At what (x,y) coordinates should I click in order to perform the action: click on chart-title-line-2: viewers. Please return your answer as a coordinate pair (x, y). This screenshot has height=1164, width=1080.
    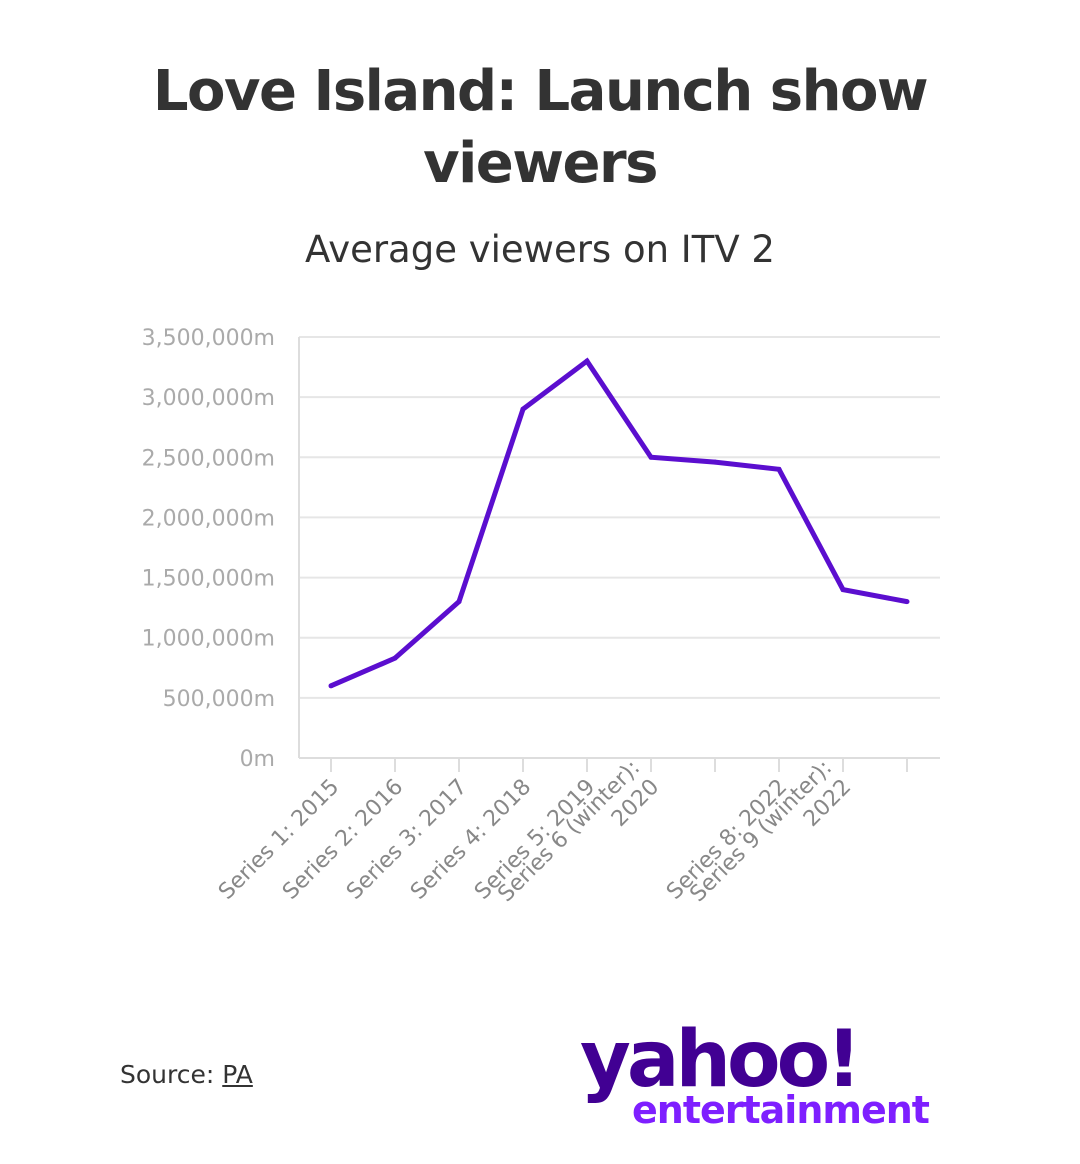
    Looking at the image, I should click on (540, 163).